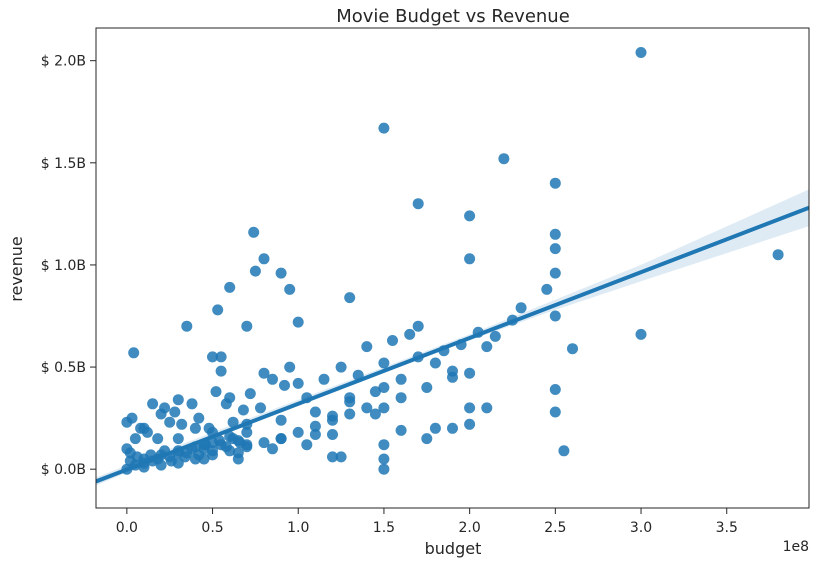 The width and height of the screenshot is (817, 565). What do you see at coordinates (453, 548) in the screenshot?
I see `x-axis-label: budget` at bounding box center [453, 548].